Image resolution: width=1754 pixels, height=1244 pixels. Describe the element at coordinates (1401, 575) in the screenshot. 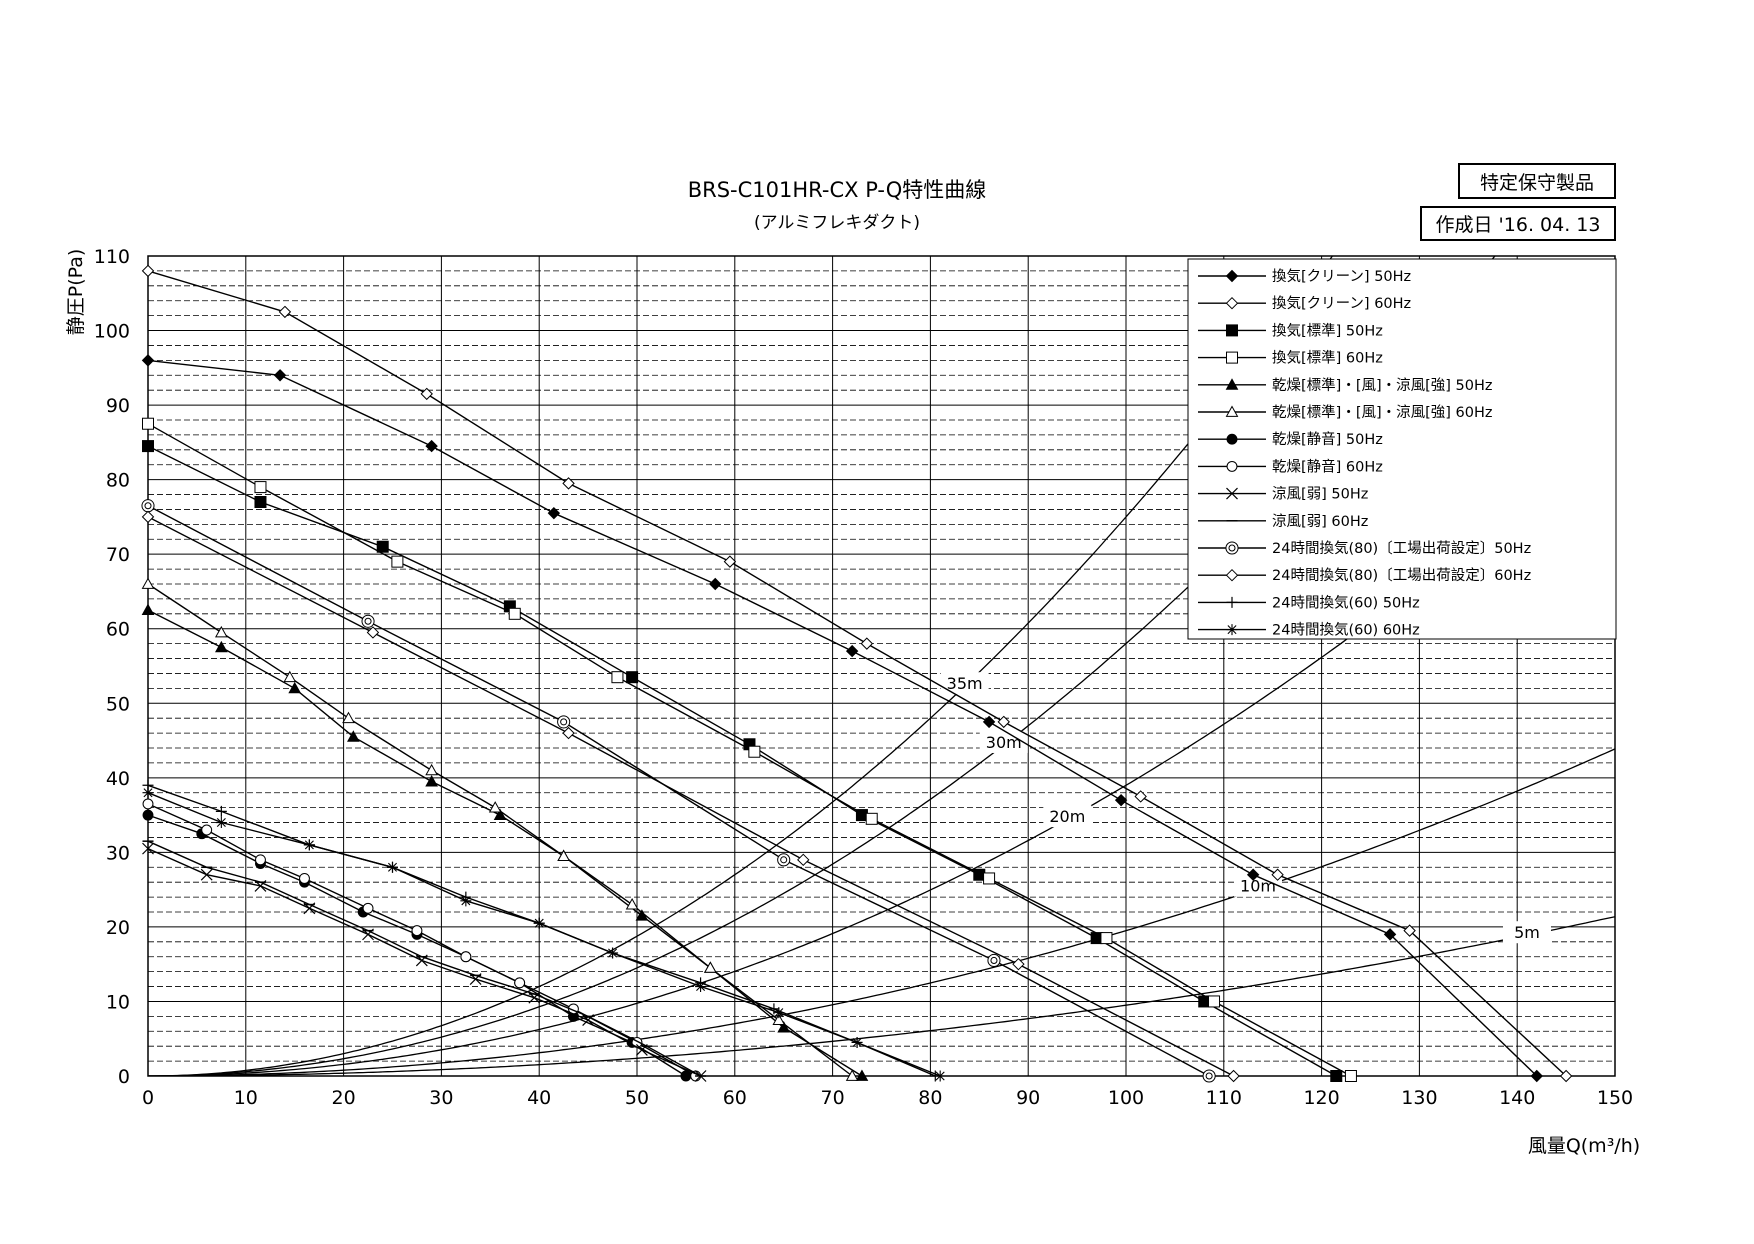

I see `legend-label: 24時間換気(80)〔工場出荷設定〕60Hz` at that location.